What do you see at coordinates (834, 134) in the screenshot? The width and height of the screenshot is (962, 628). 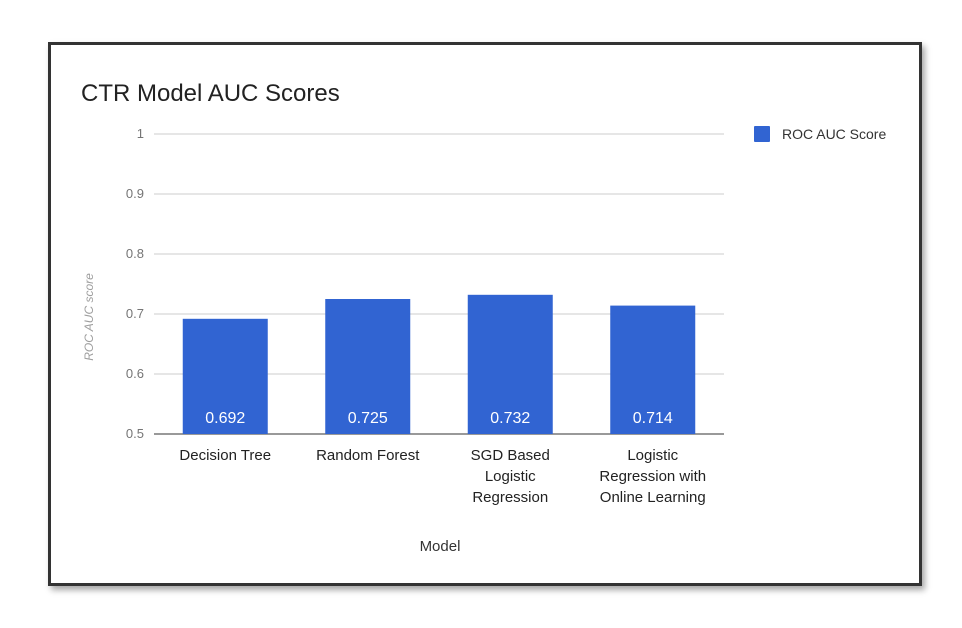 I see `legend-label: ROC AUC Score` at bounding box center [834, 134].